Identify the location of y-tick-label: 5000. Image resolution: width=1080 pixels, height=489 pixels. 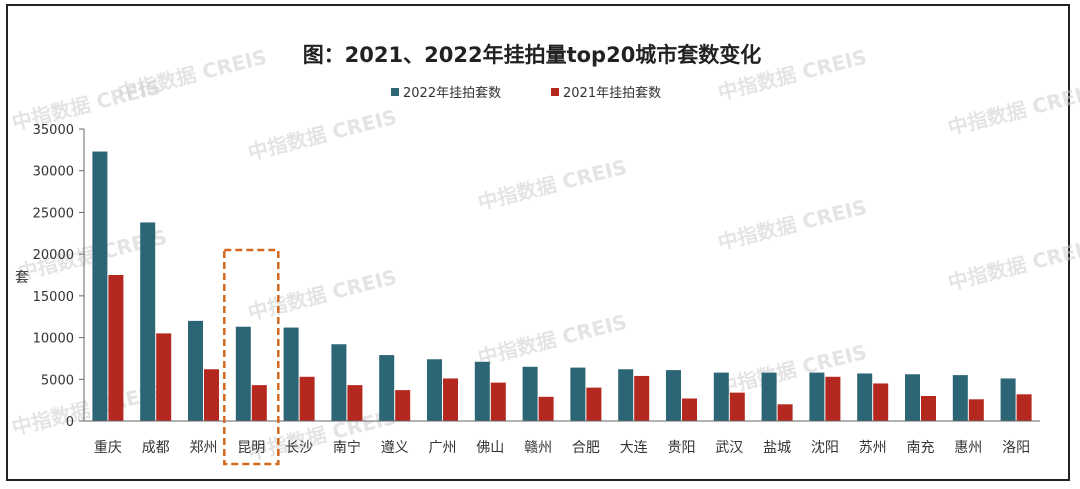
(57, 380).